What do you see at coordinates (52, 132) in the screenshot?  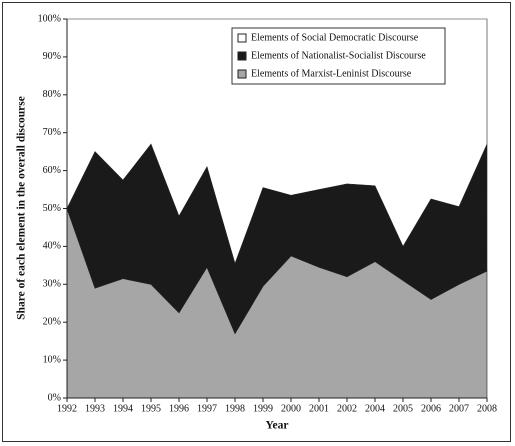 I see `y-tick-label: 70%` at bounding box center [52, 132].